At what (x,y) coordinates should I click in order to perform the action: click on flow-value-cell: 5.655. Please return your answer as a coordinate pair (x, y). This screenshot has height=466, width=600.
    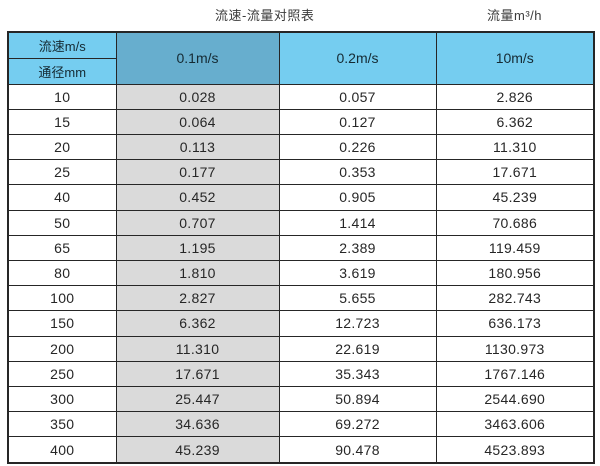
    Looking at the image, I should click on (357, 298).